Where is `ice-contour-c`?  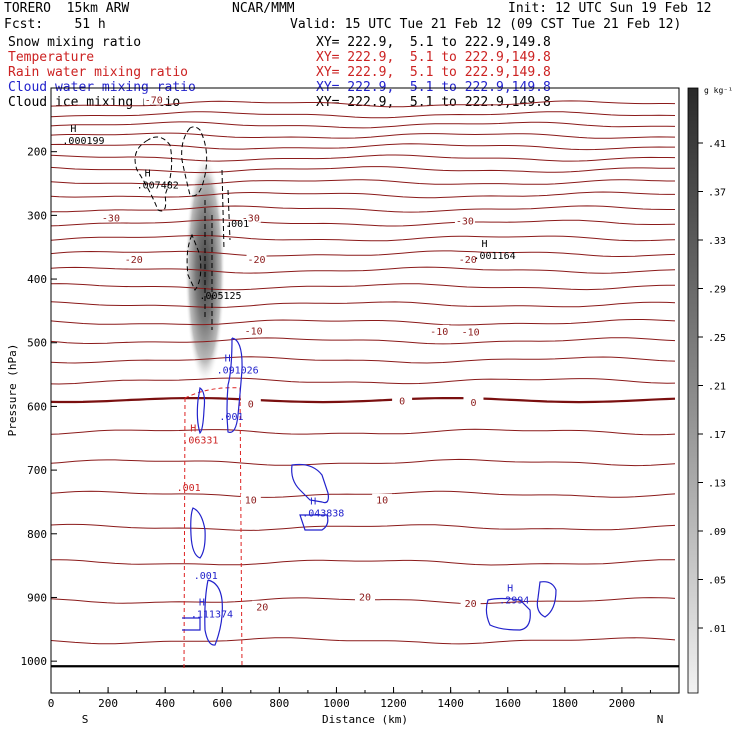
ice-contour-c is located at coordinates (194, 262).